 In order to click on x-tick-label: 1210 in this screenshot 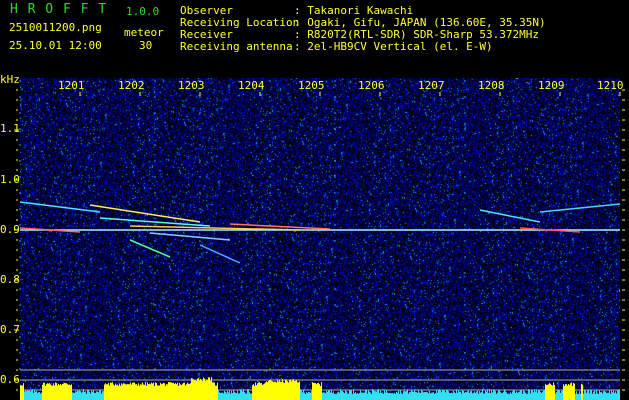, I will do `click(610, 85)`.